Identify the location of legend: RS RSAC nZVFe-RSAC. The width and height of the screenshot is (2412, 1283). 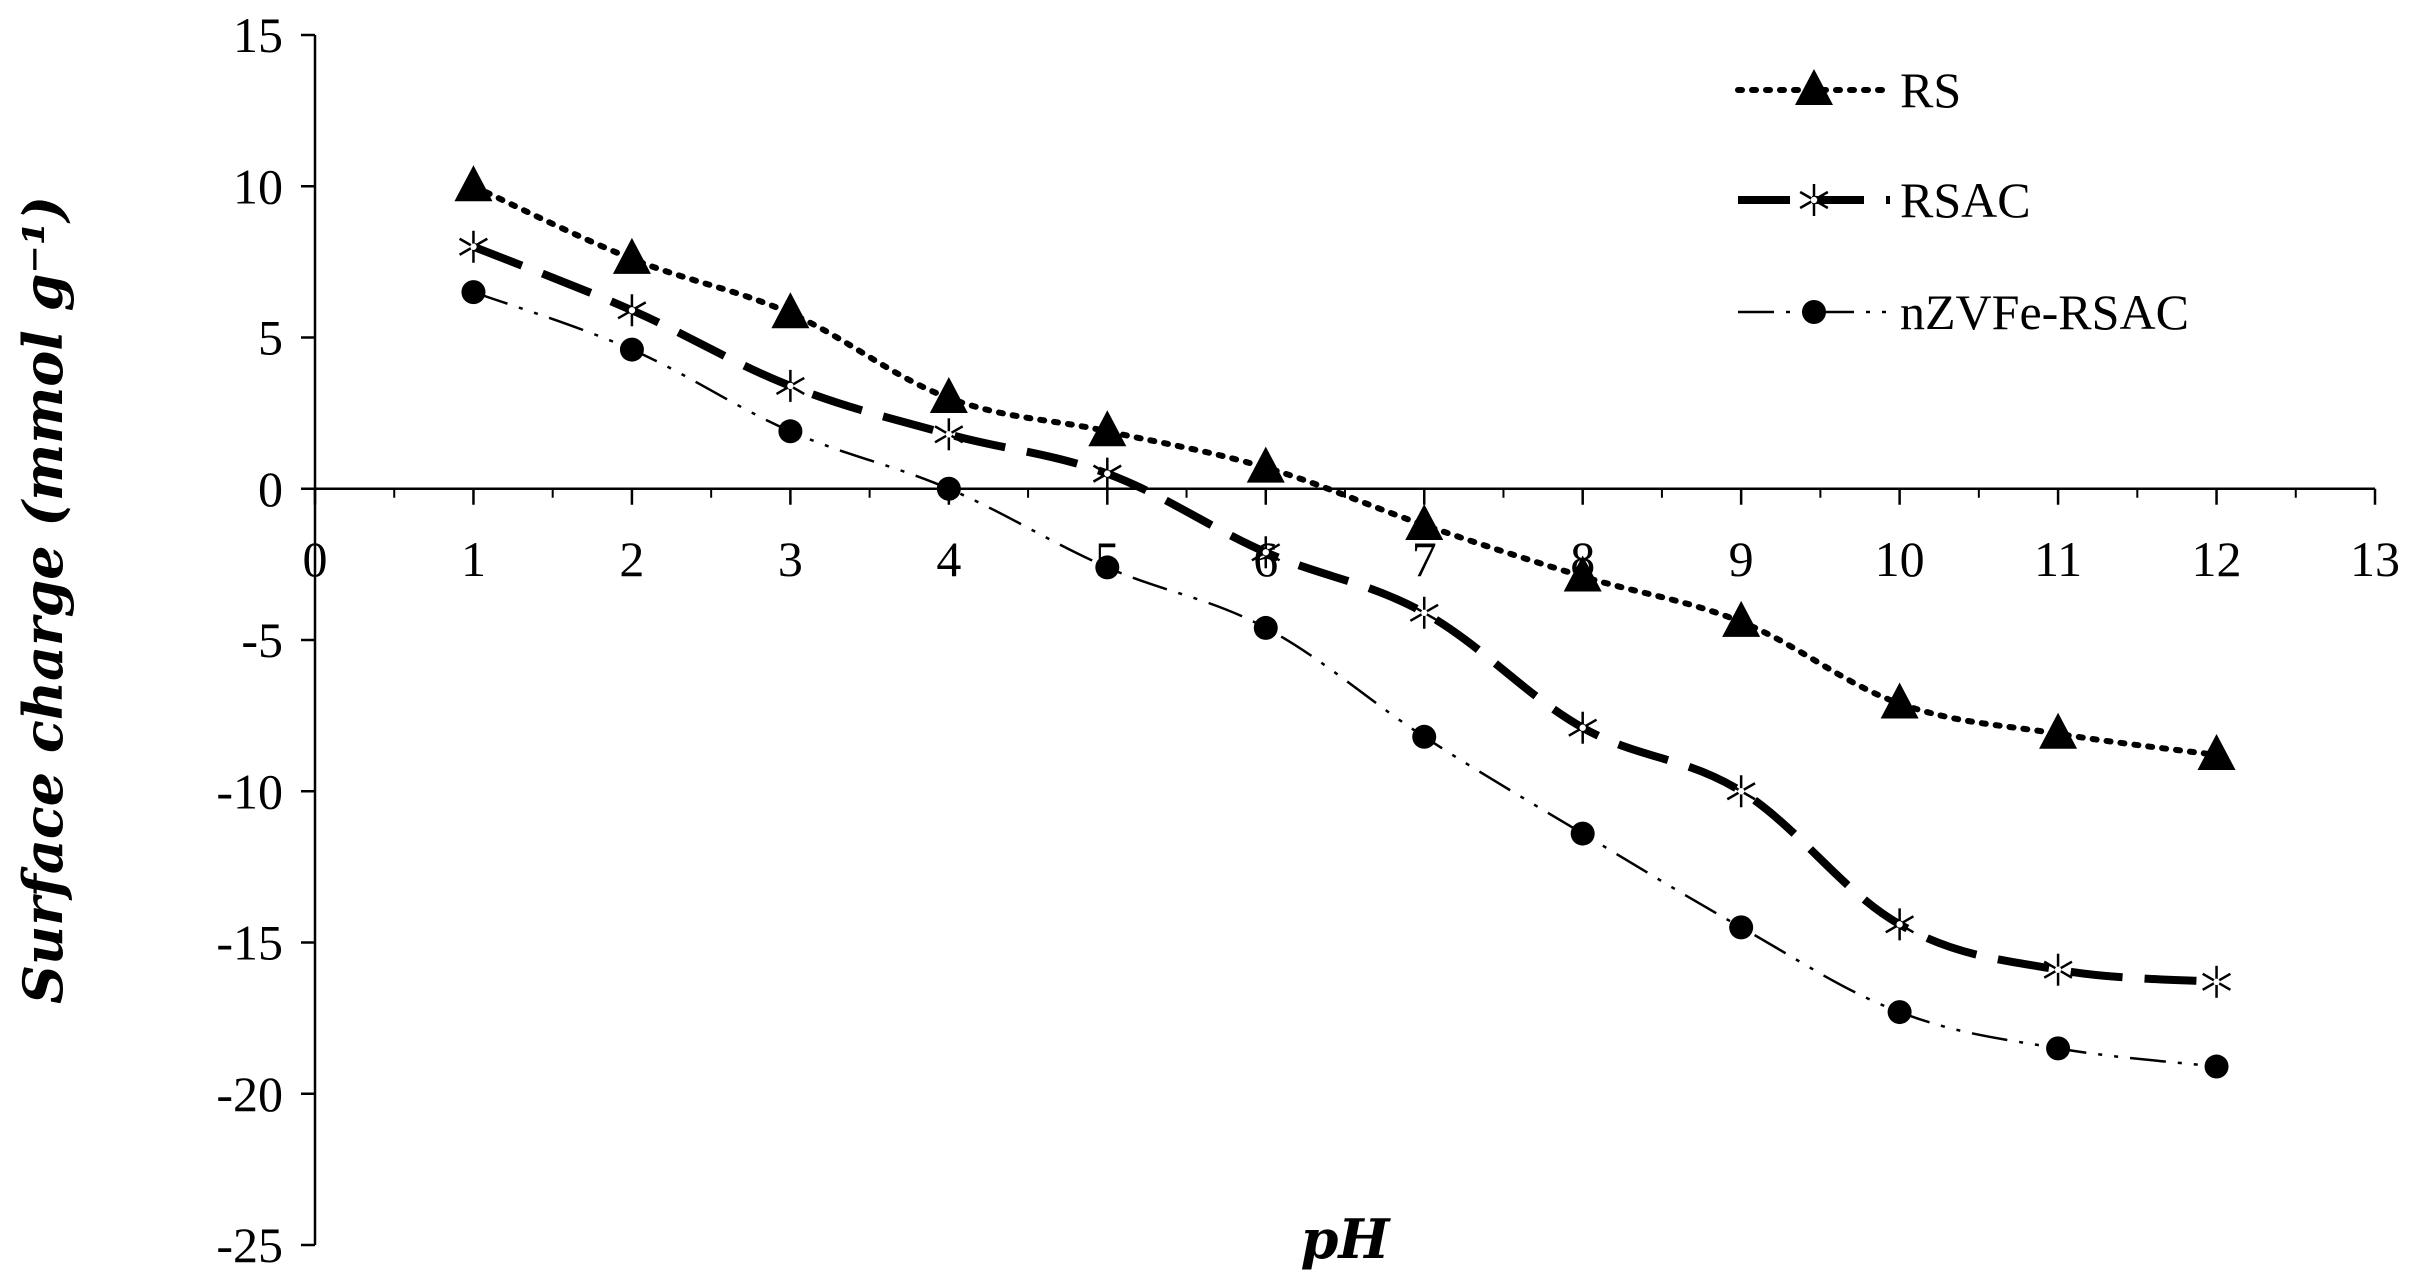
(1962, 201).